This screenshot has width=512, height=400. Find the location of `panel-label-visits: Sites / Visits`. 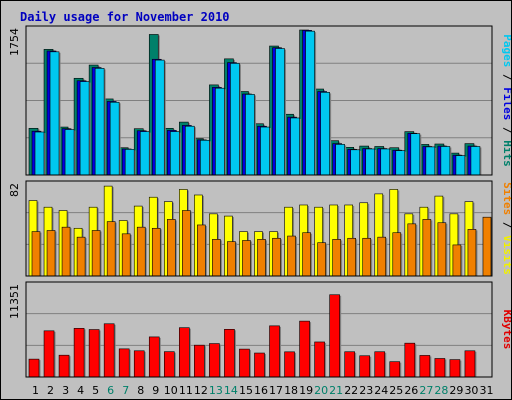

panel-label-visits: Sites / Visits is located at coordinates (506, 228).